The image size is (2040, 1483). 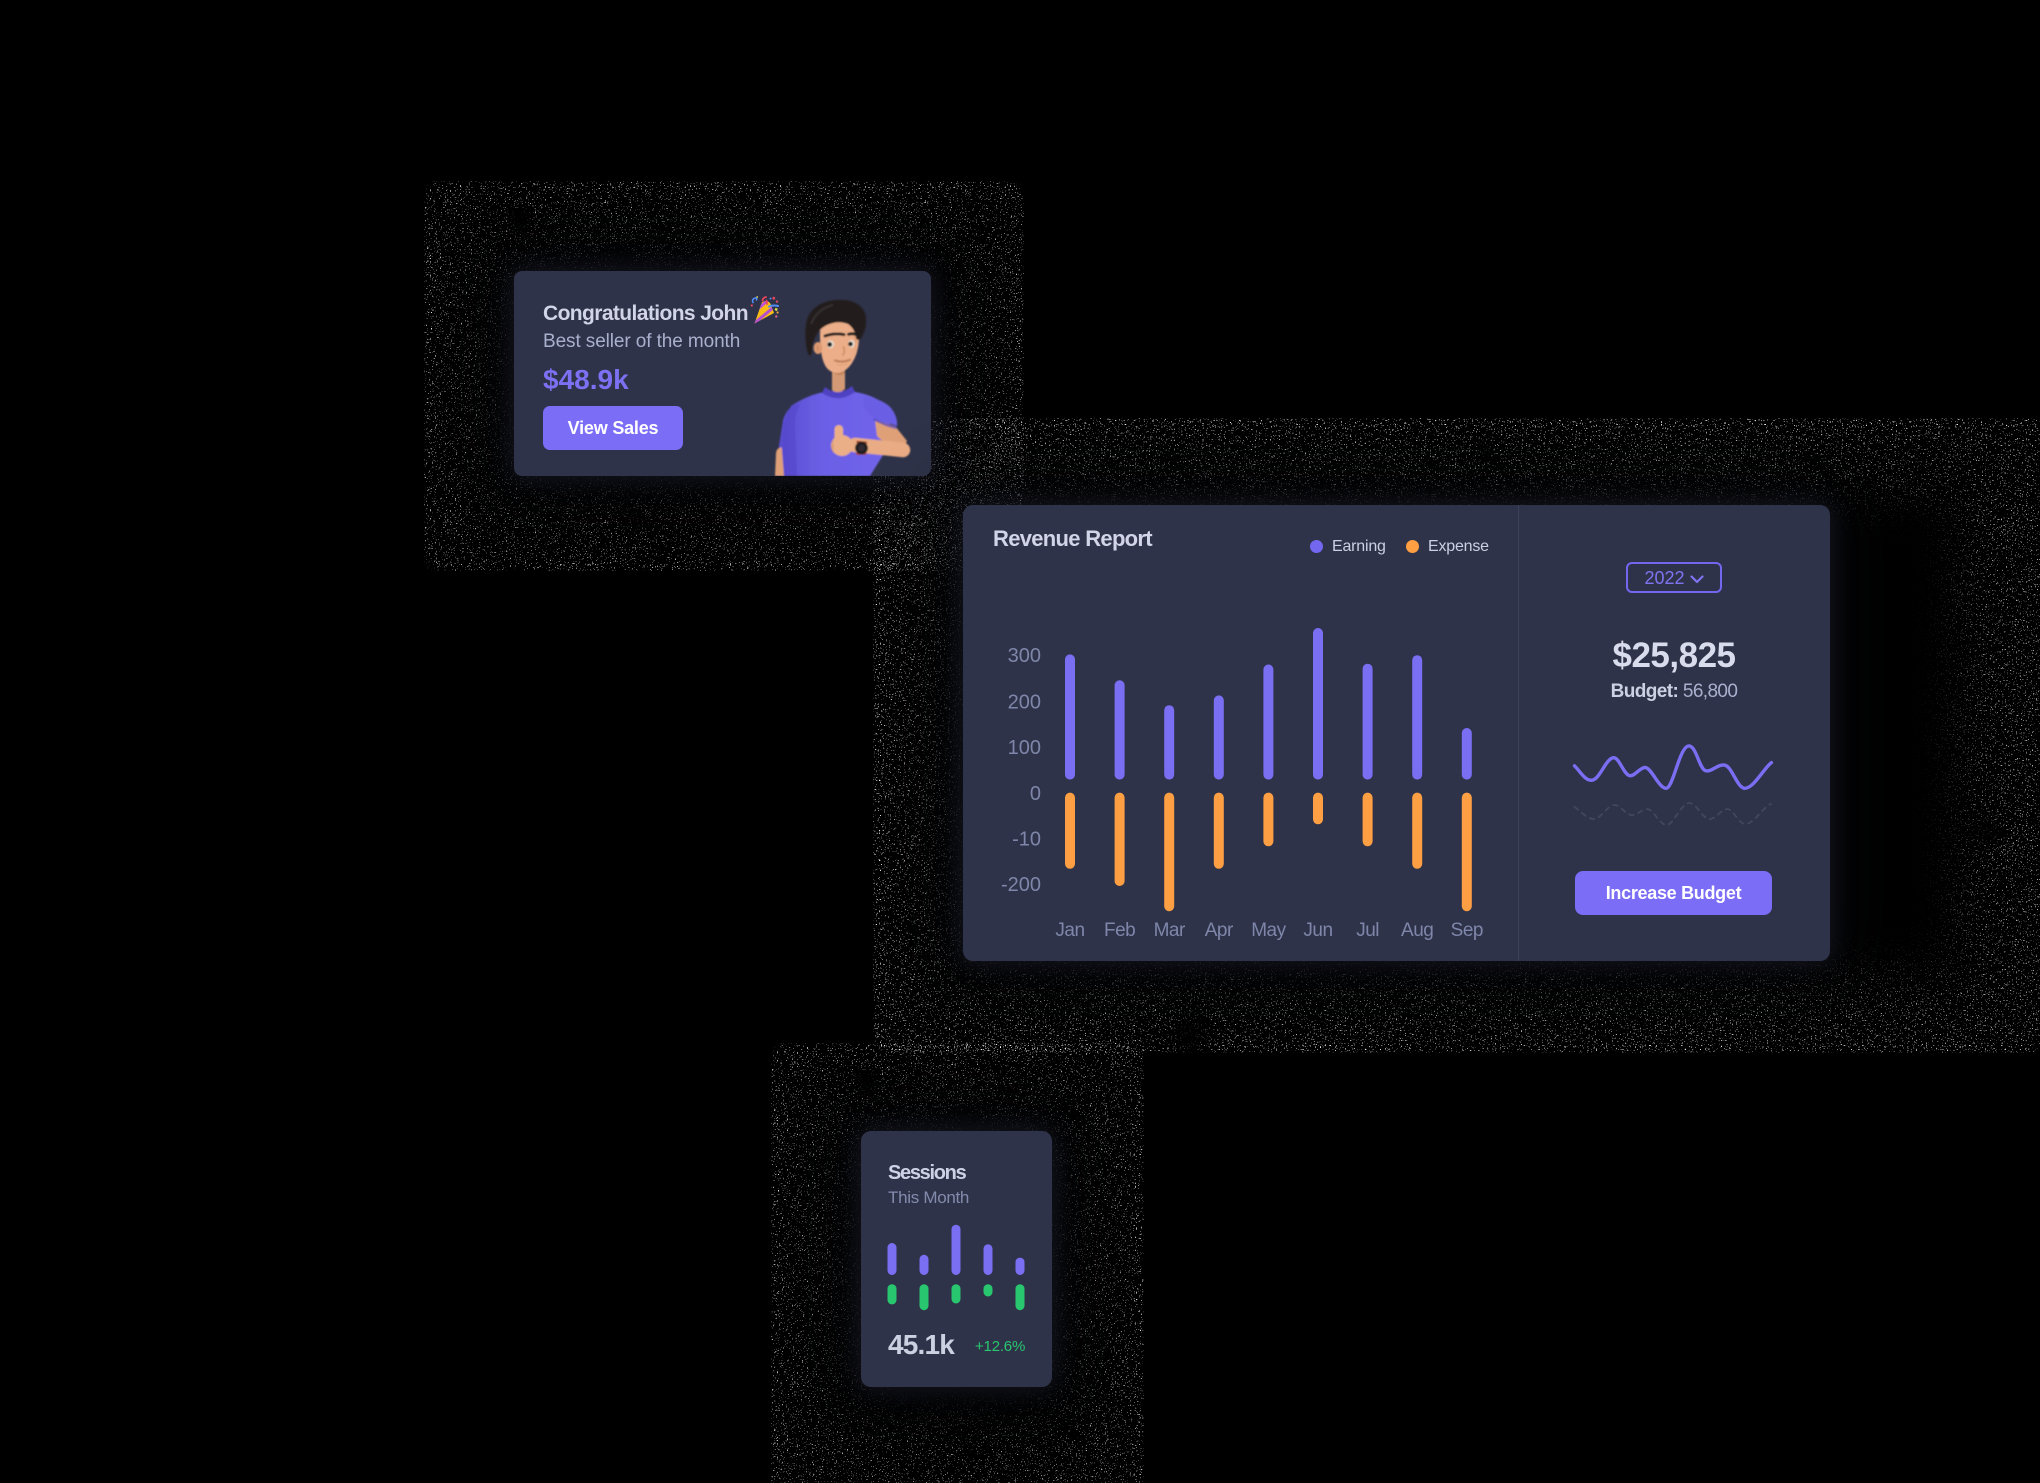 I want to click on svg-text: 300, so click(x=1024, y=656).